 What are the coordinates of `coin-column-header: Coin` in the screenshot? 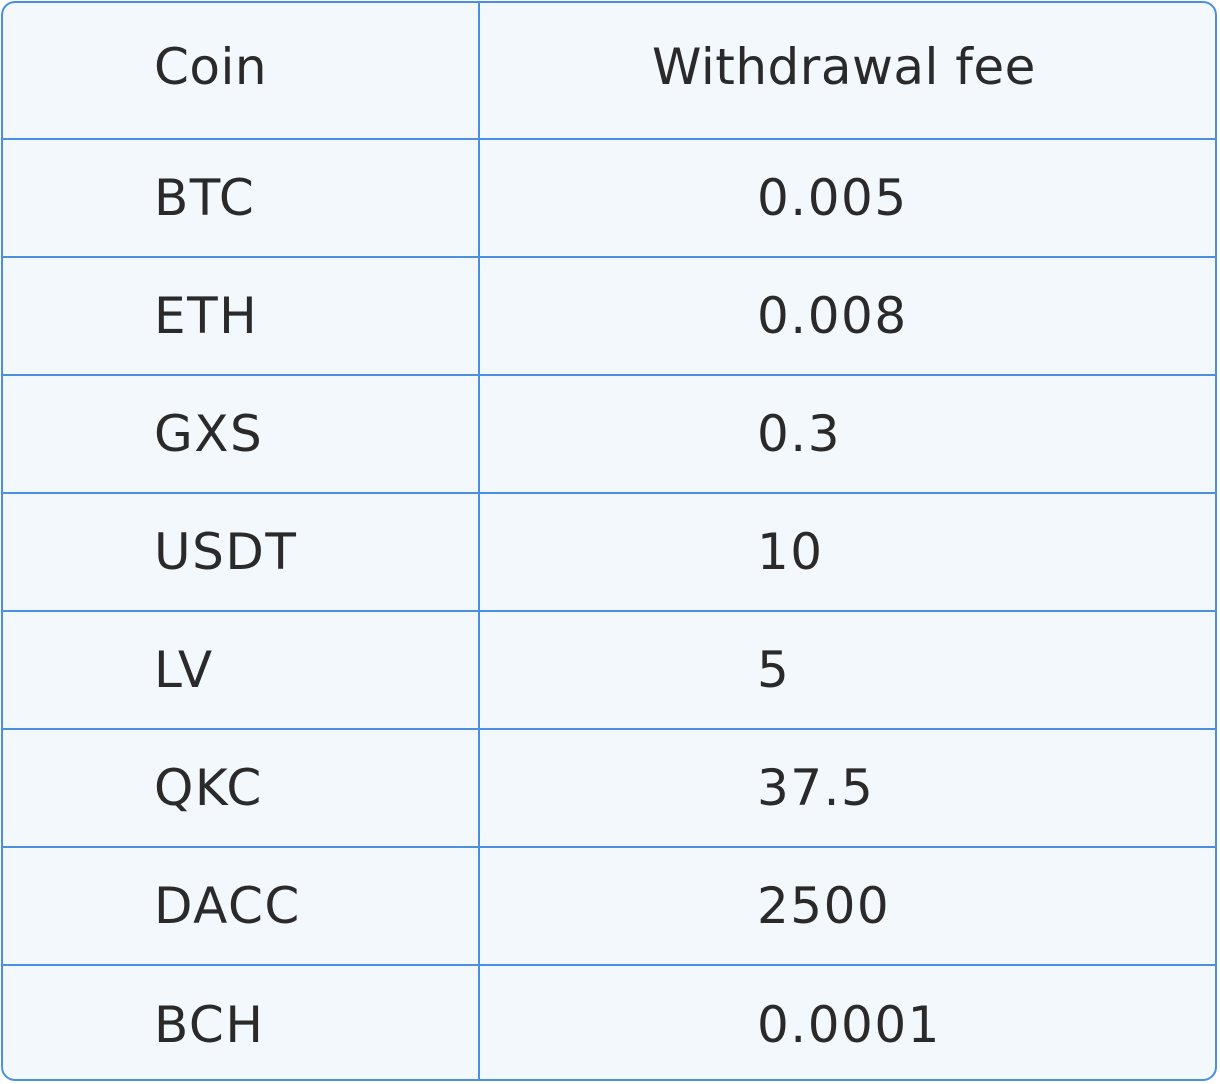 It's located at (241, 71).